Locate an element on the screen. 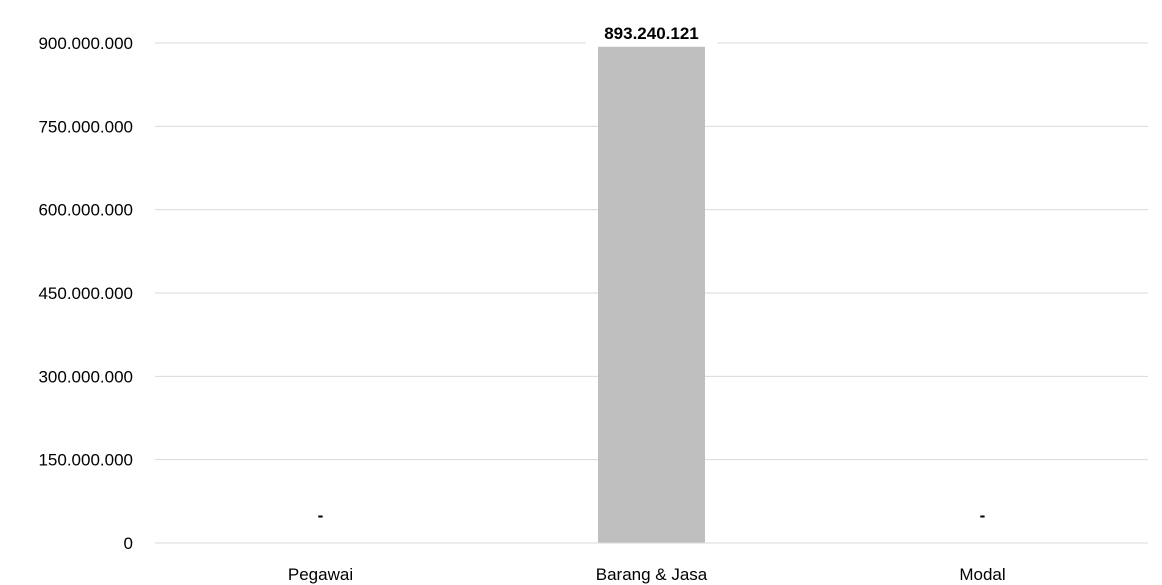 The height and width of the screenshot is (585, 1162). y-tick-label: 150.000.000 is located at coordinates (85, 460).